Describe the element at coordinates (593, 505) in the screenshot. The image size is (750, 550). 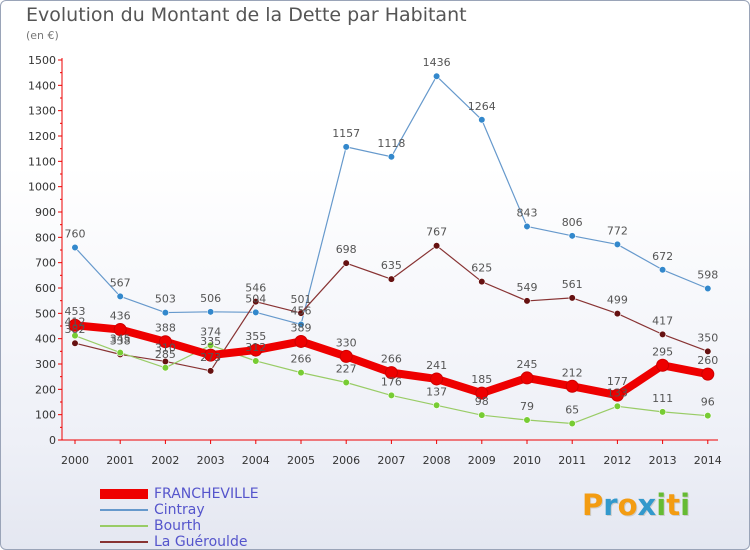
I see `logo-letter: P` at that location.